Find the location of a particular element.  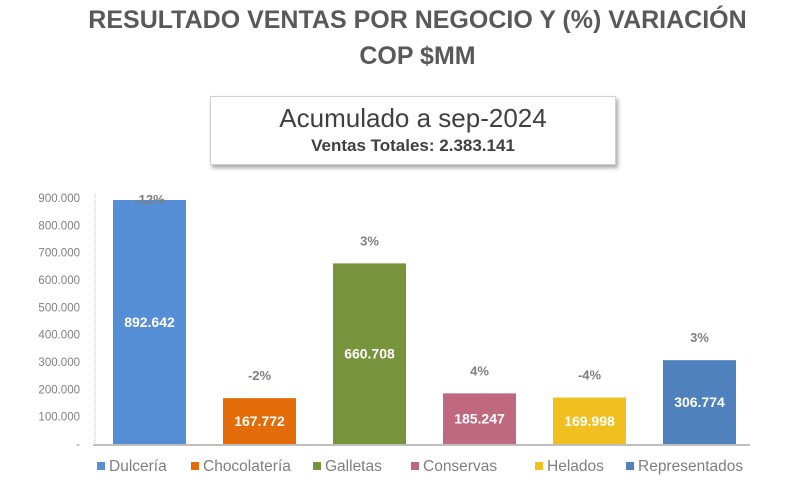

legend-label: Representados is located at coordinates (690, 466).